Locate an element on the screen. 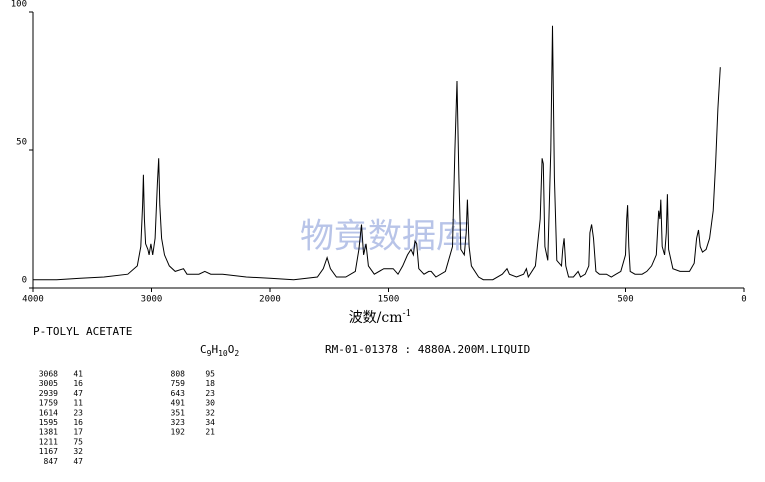 Image resolution: width=765 pixels, height=482 pixels. x-tick-label: 500 is located at coordinates (625, 300).